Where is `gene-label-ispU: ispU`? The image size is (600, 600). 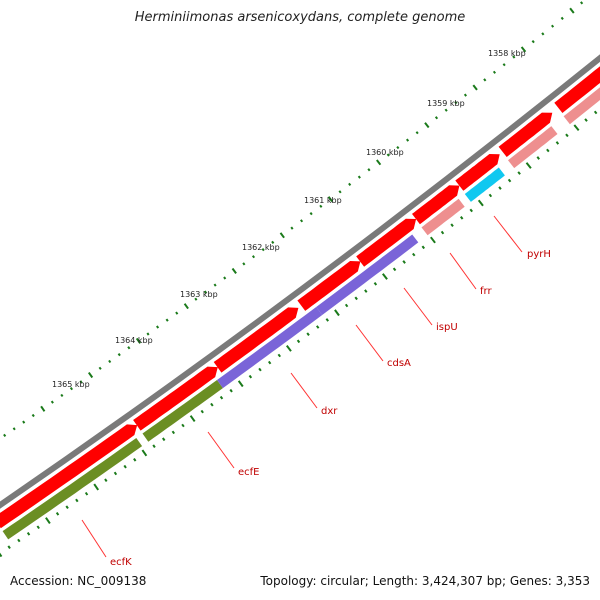
gene-label-ispU: ispU is located at coordinates (447, 327).